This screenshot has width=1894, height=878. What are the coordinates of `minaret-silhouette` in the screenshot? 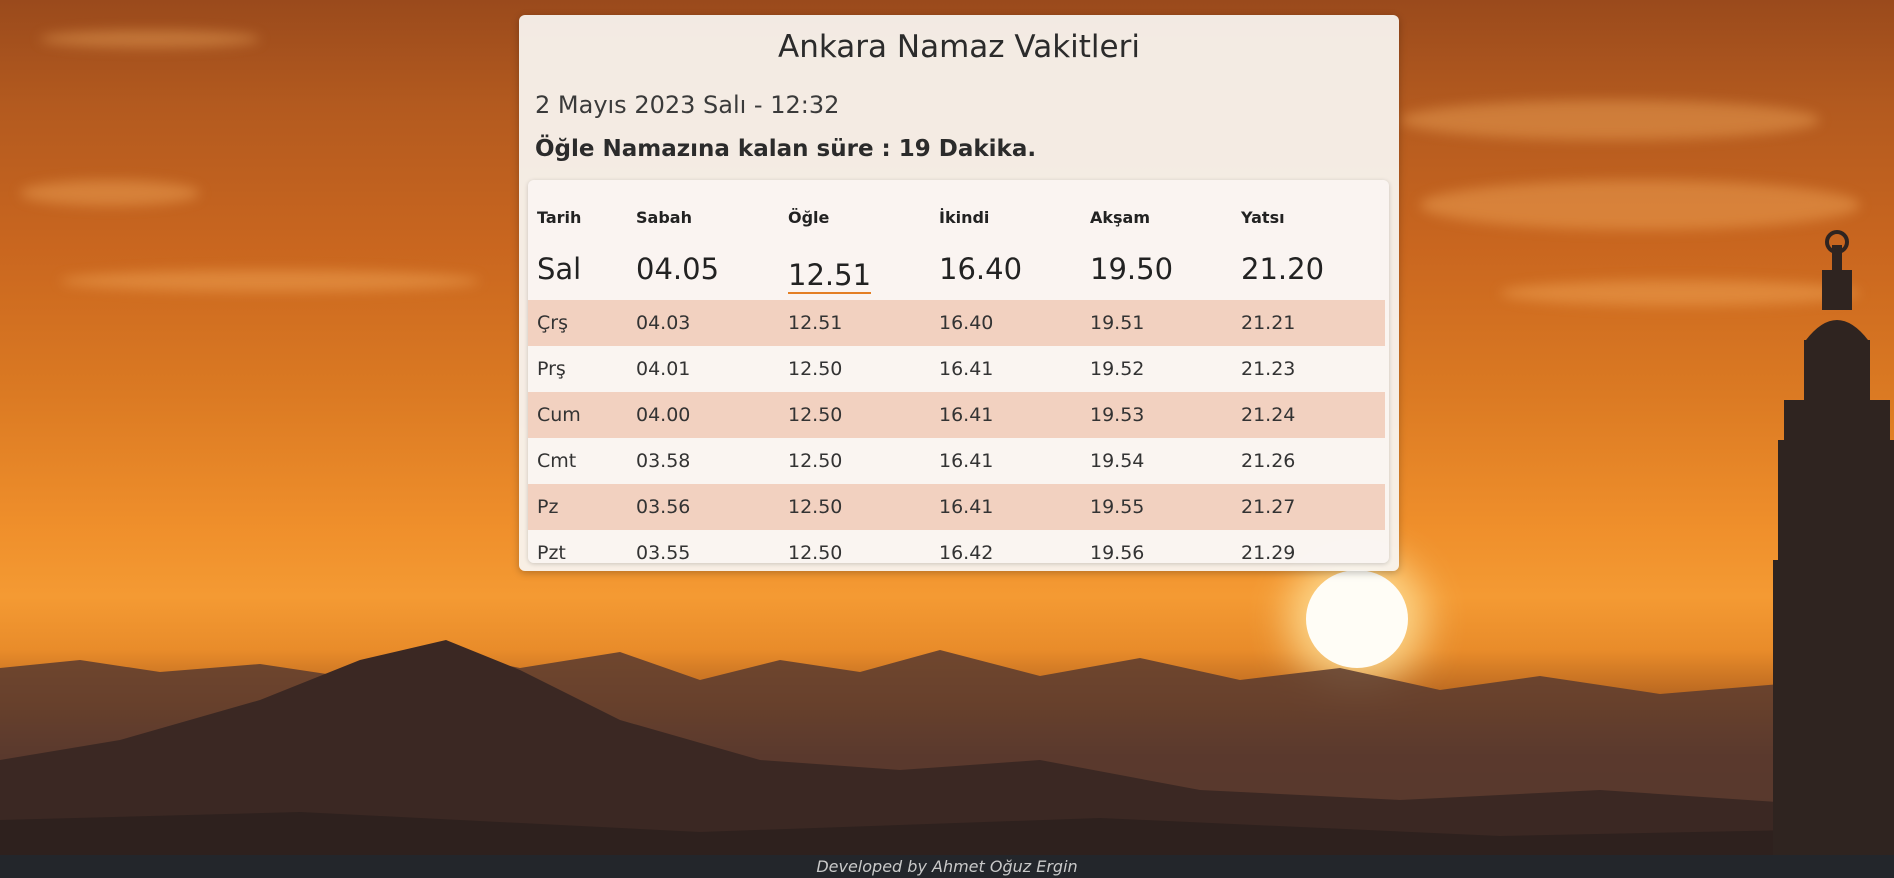 It's located at (1833, 545).